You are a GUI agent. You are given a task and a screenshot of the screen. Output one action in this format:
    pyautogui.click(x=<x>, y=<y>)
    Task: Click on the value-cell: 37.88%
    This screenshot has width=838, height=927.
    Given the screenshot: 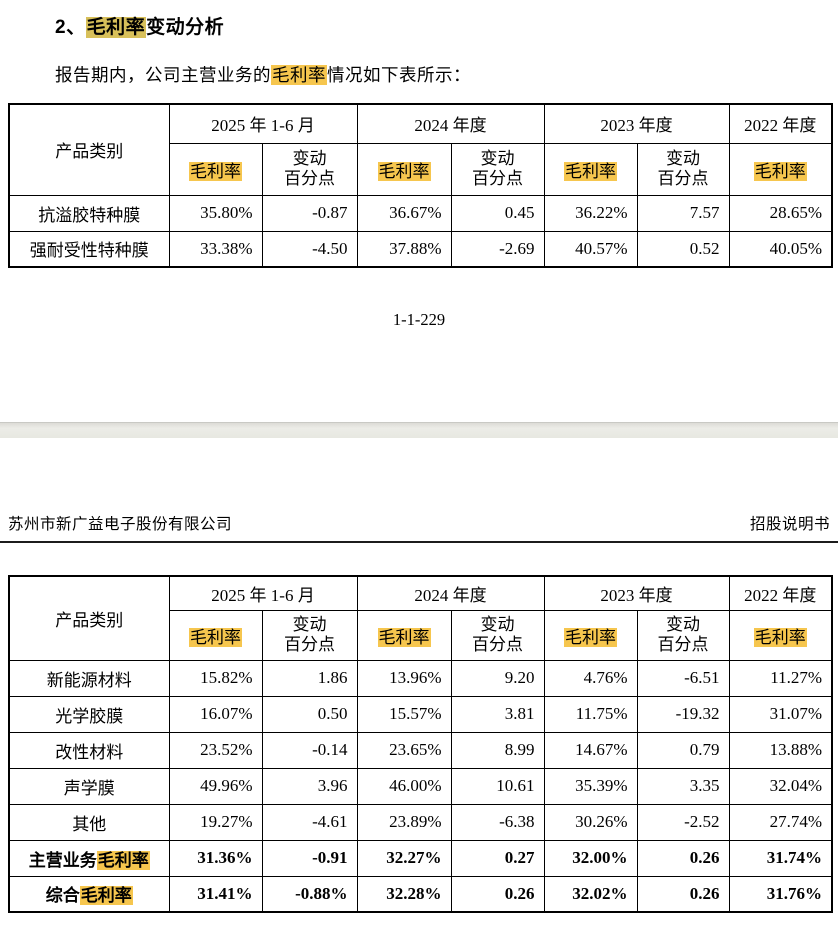 What is the action you would take?
    pyautogui.click(x=404, y=249)
    